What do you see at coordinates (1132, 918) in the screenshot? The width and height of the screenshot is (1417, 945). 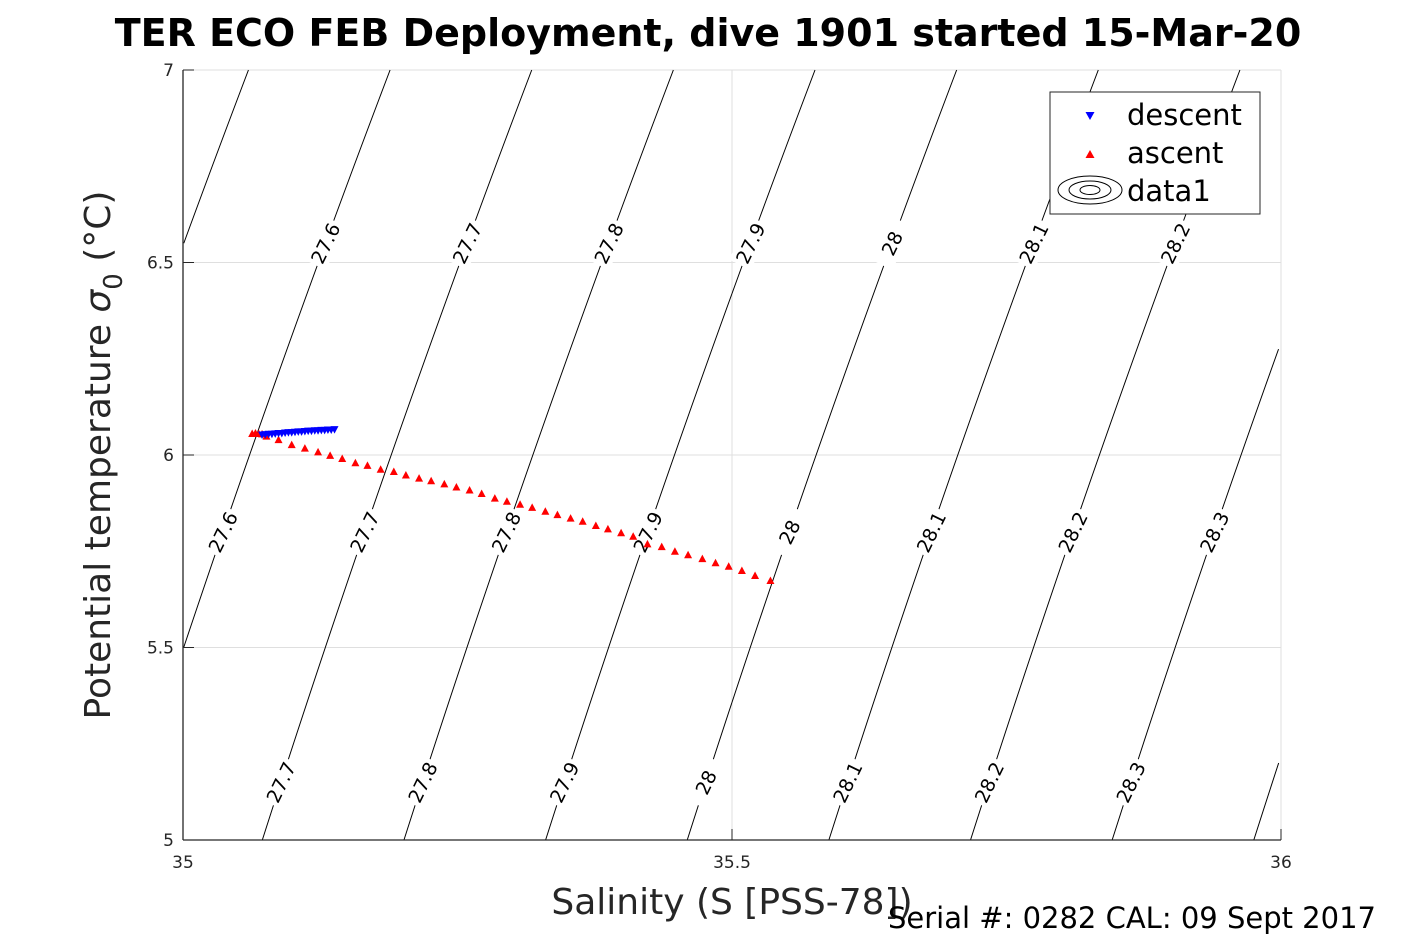 I see `serial-cal-footer: Serial #: 0282 CAL: 09 Sept 2017` at bounding box center [1132, 918].